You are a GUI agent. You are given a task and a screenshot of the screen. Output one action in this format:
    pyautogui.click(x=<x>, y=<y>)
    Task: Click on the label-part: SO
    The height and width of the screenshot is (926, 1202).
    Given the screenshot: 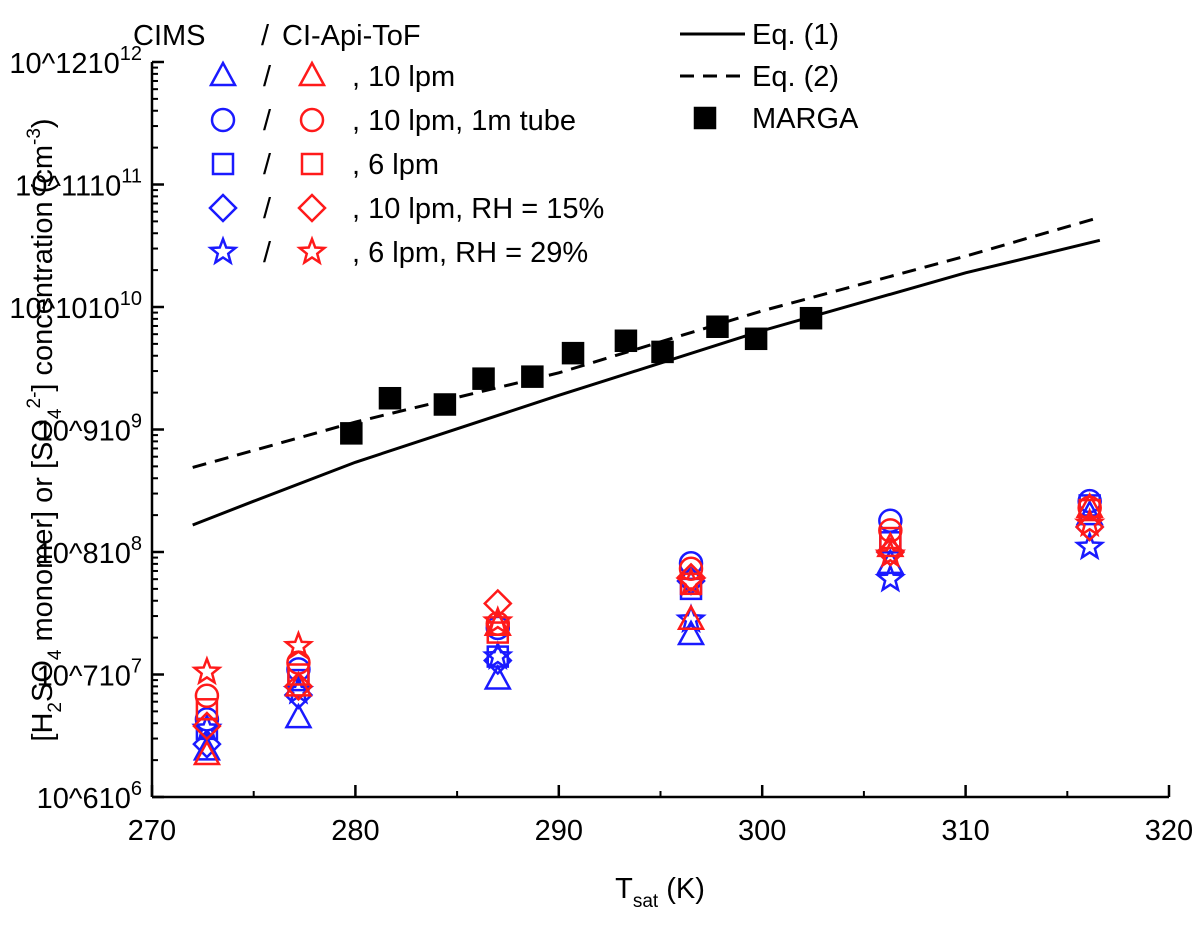 What is the action you would take?
    pyautogui.click(x=43, y=681)
    